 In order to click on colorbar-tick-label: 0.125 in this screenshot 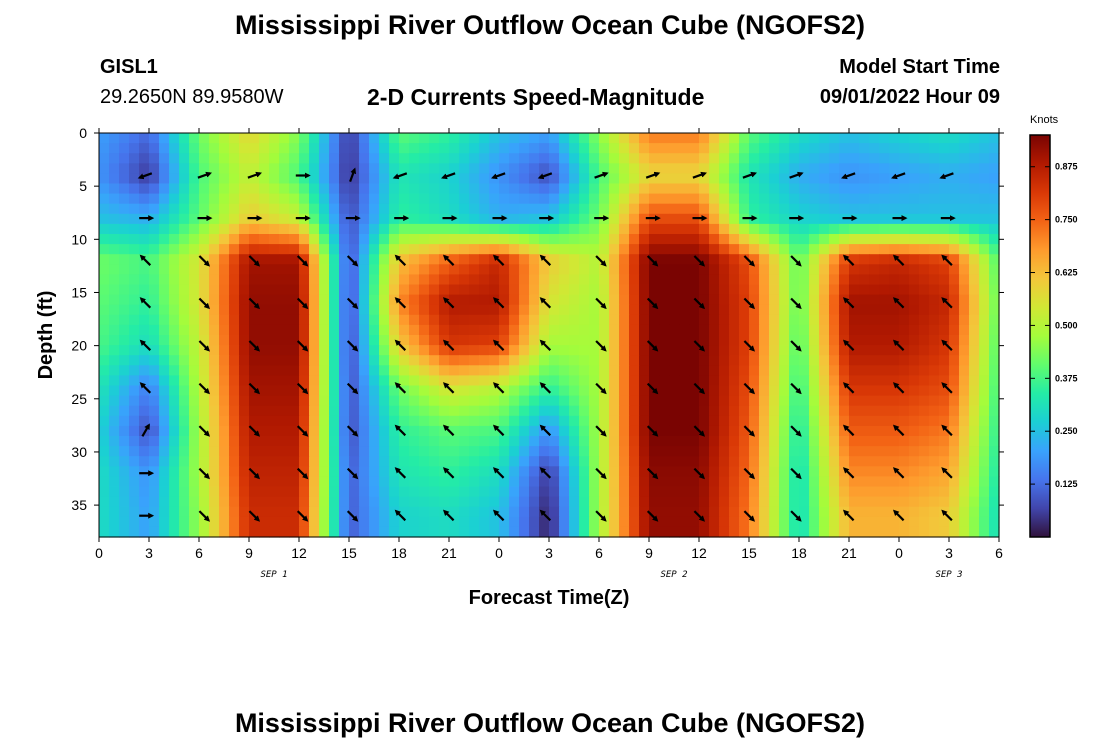, I will do `click(1066, 484)`.